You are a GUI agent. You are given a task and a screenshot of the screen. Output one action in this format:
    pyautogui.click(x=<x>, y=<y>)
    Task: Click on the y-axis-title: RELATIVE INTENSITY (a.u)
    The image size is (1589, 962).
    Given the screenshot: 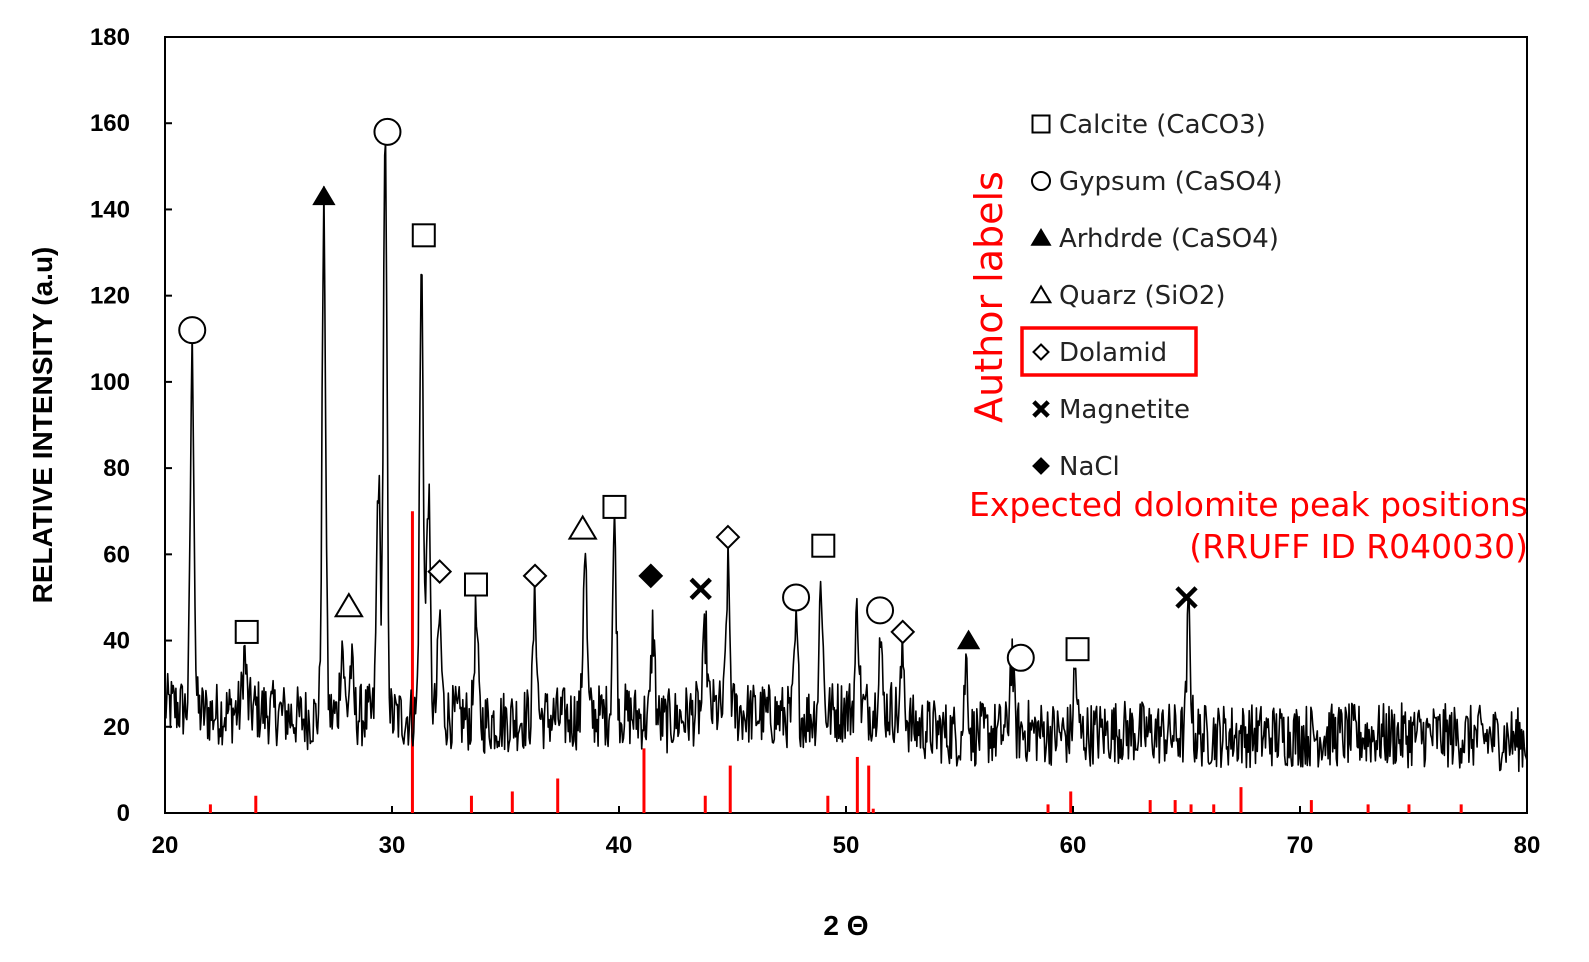 What is the action you would take?
    pyautogui.click(x=42, y=425)
    